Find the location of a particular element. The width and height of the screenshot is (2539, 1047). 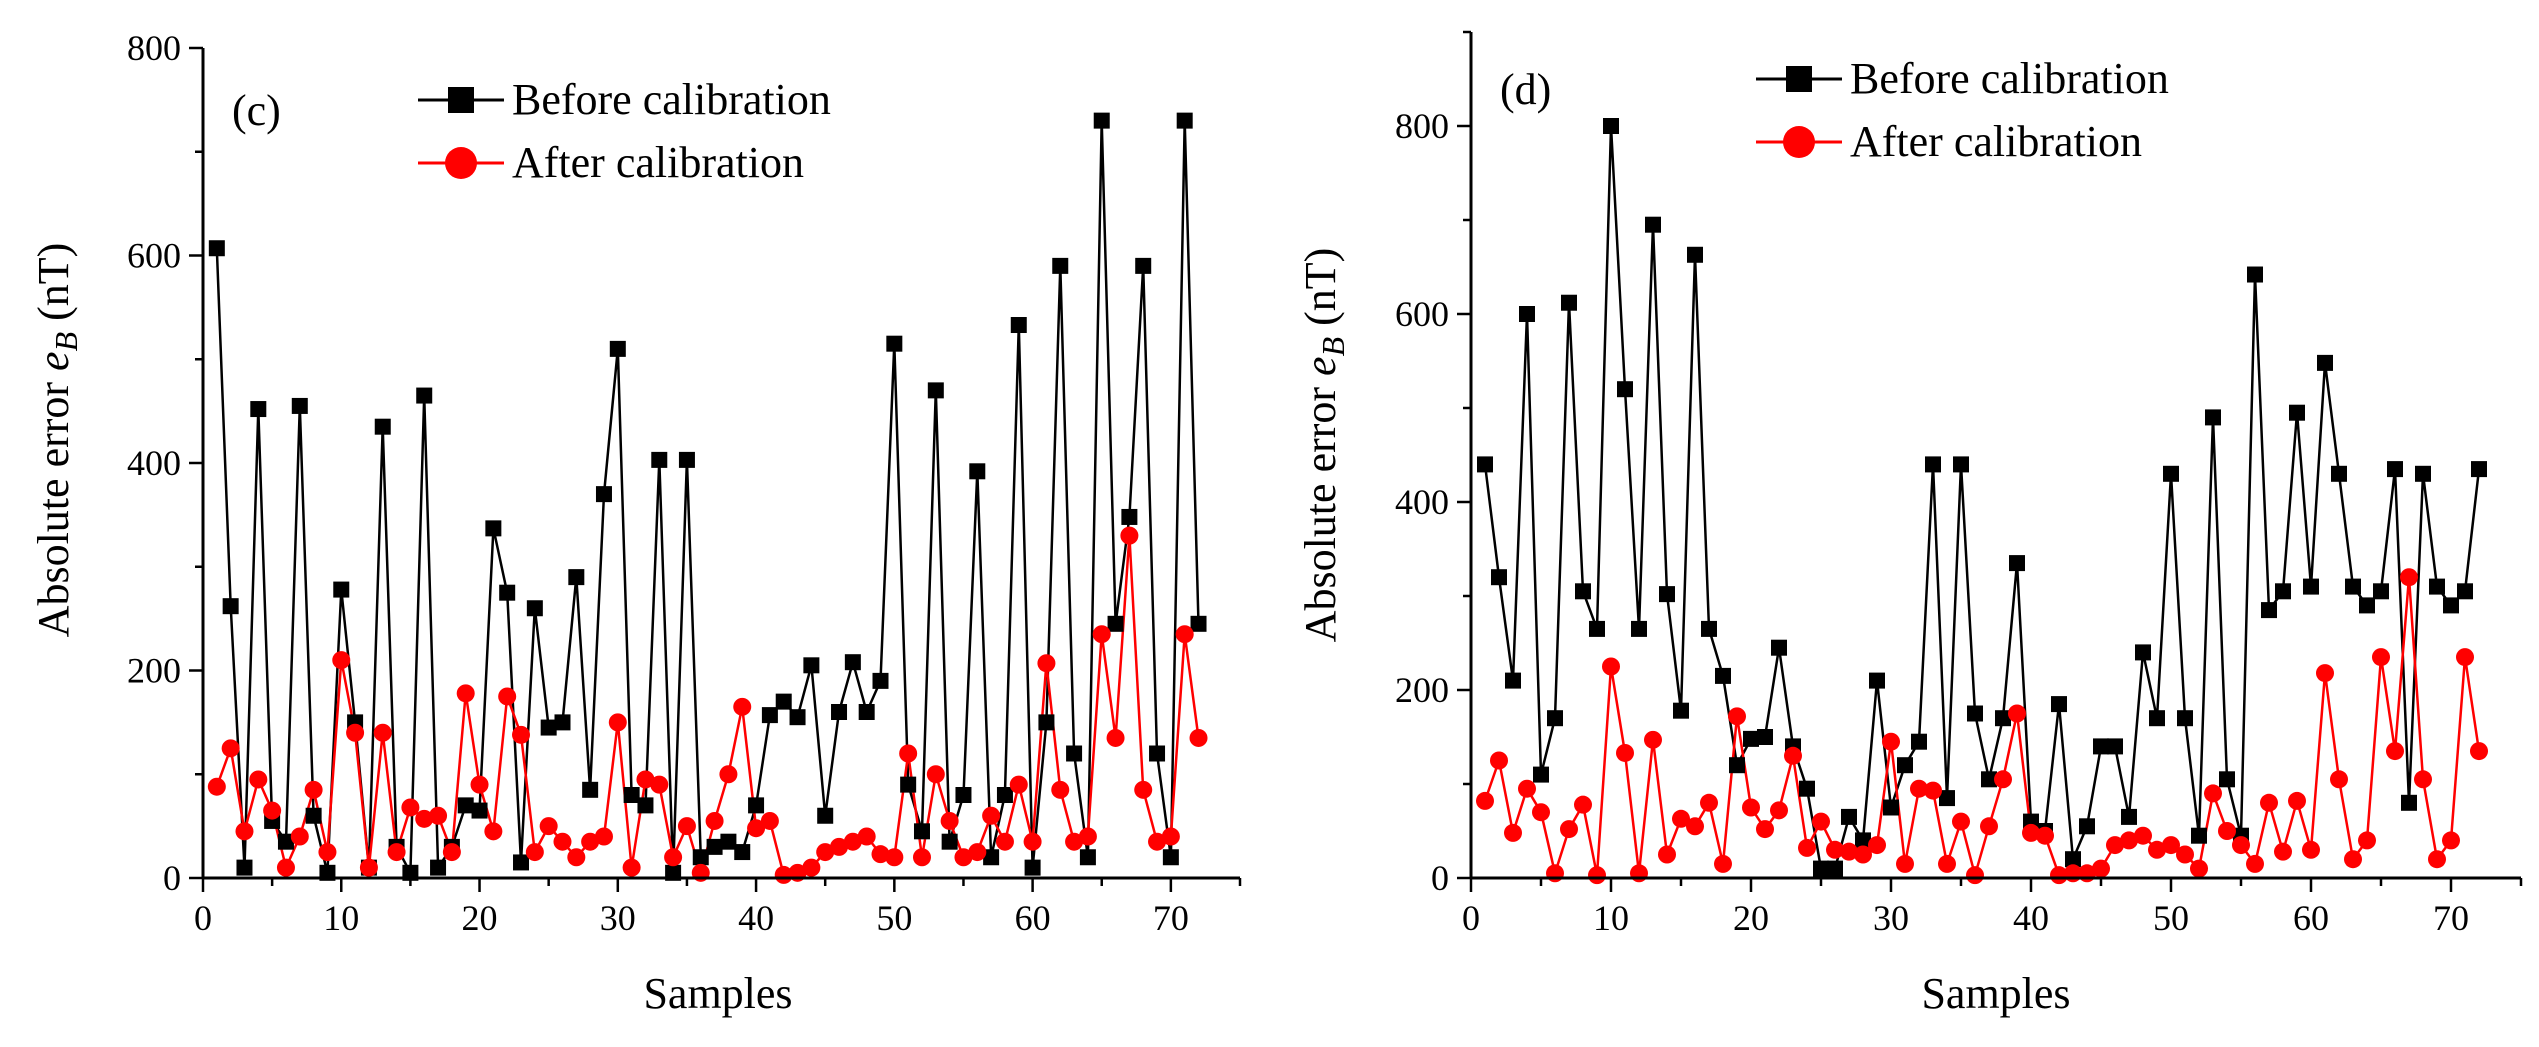

y-axis-title-prefix-c: Absolute error is located at coordinates (53, 504).